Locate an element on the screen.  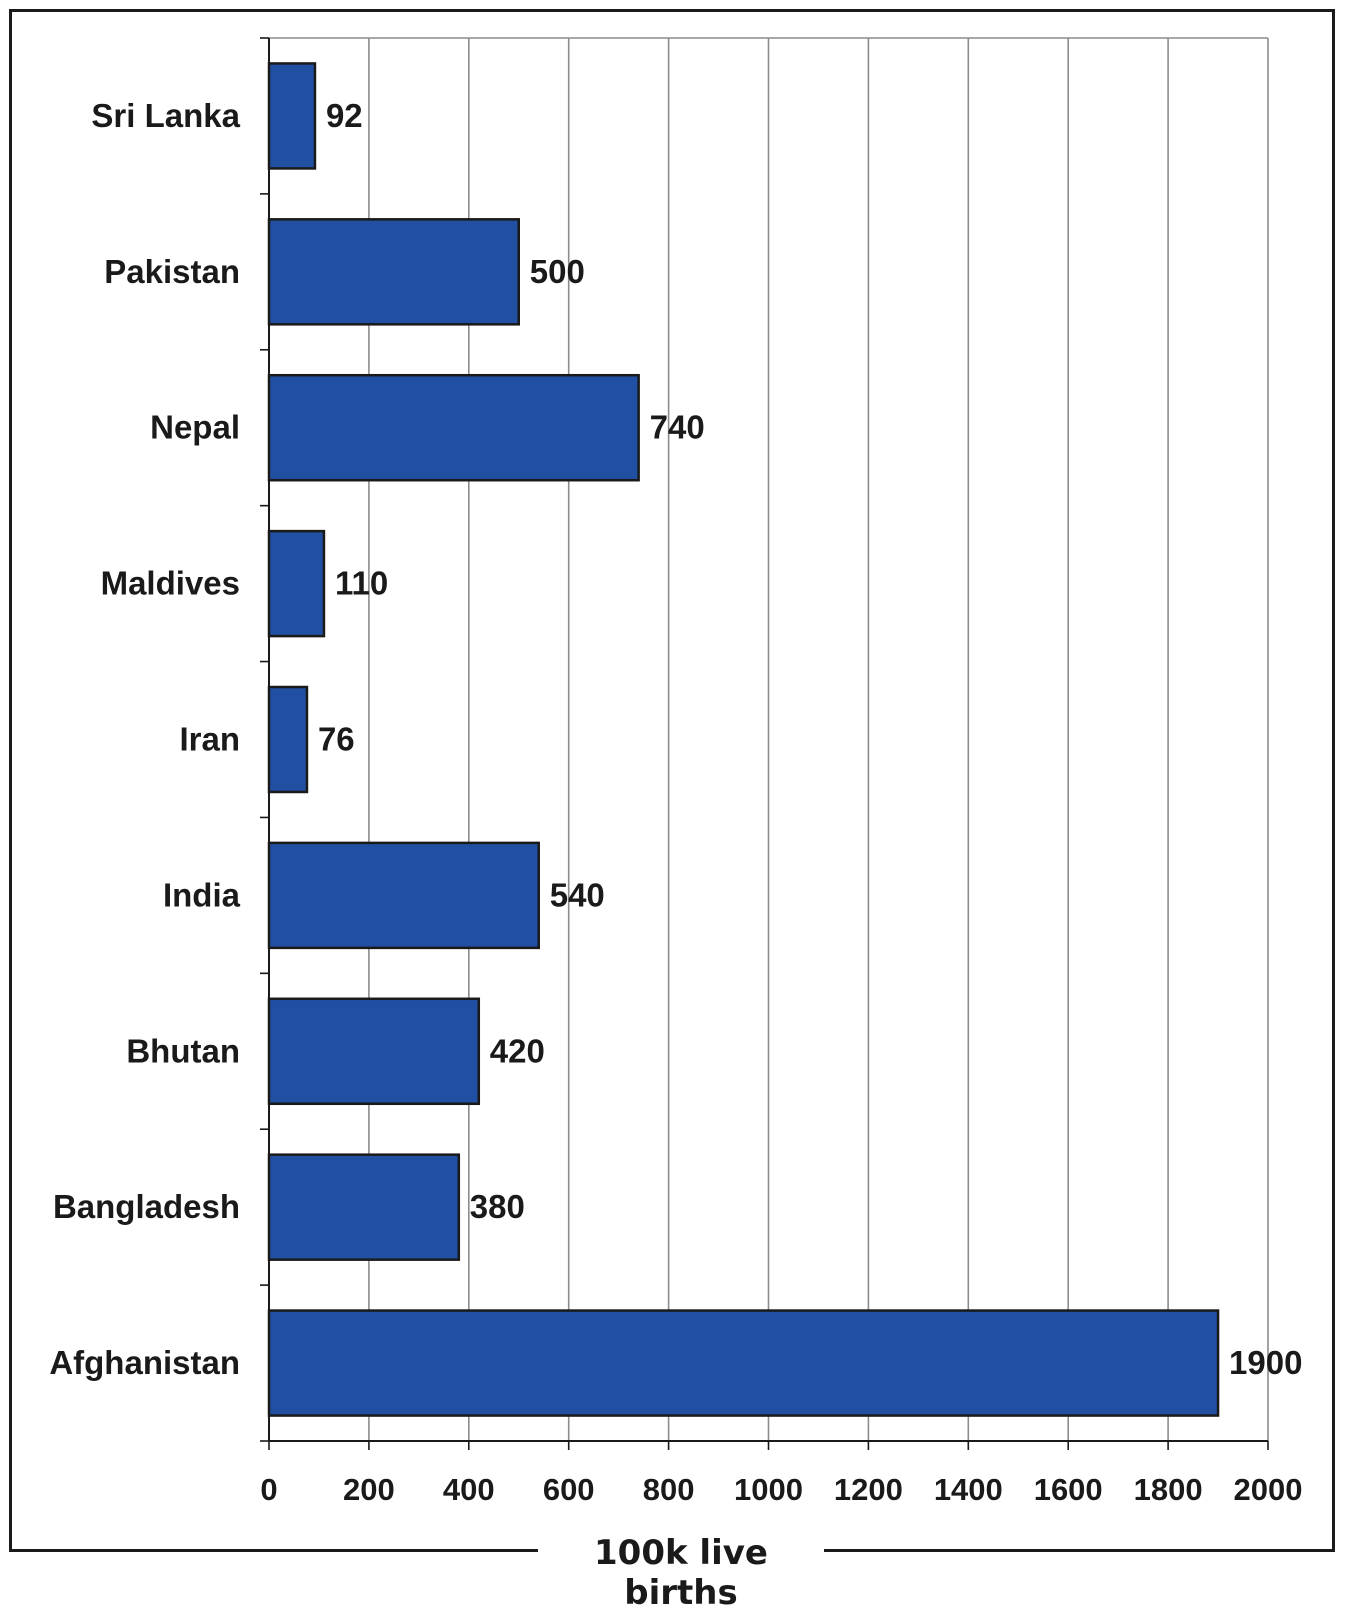
category-label: Afghanistan is located at coordinates (144, 1362).